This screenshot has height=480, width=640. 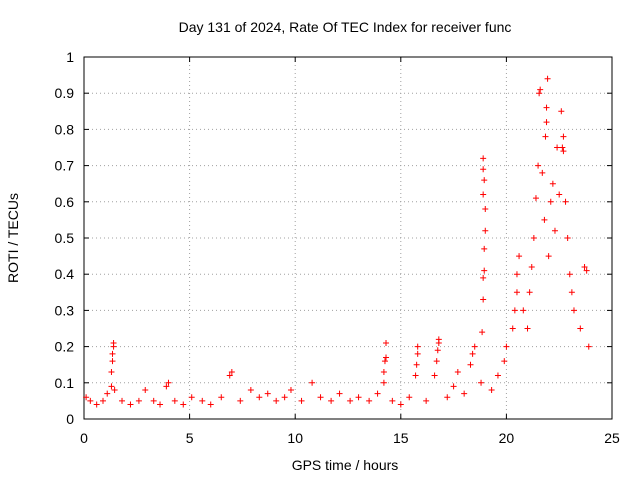 I want to click on y-tick-label: 0.4, so click(x=65, y=274).